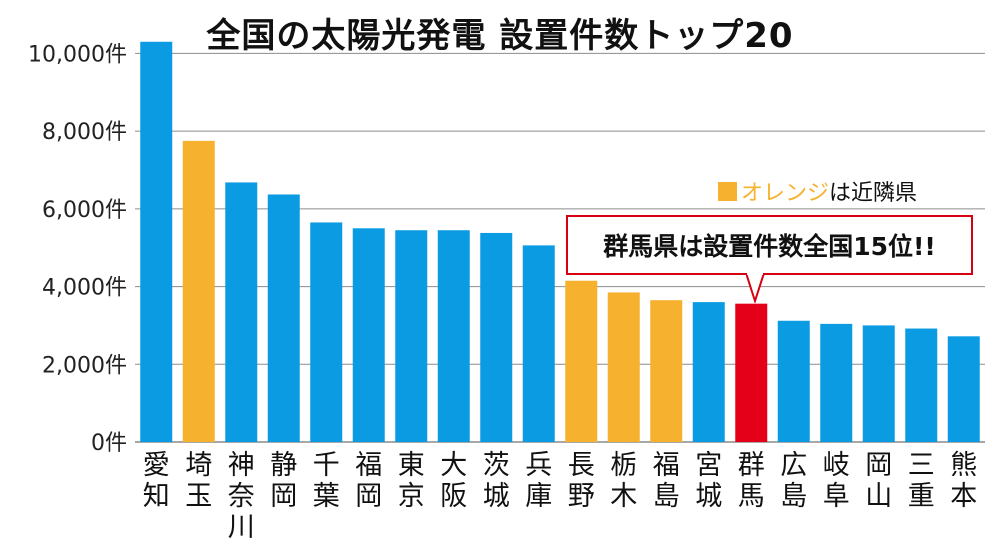 This screenshot has width=1000, height=546. Describe the element at coordinates (241, 496) in the screenshot. I see `x-tick-label: 神奈川` at that location.